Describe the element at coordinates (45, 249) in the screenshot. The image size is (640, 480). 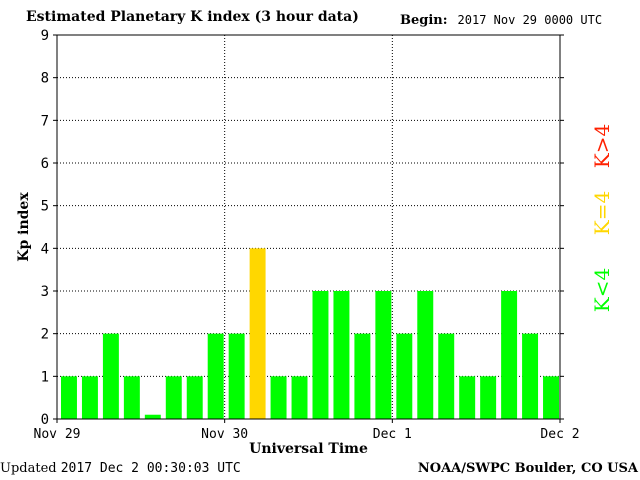
I see `y-tick-label: 4` at that location.